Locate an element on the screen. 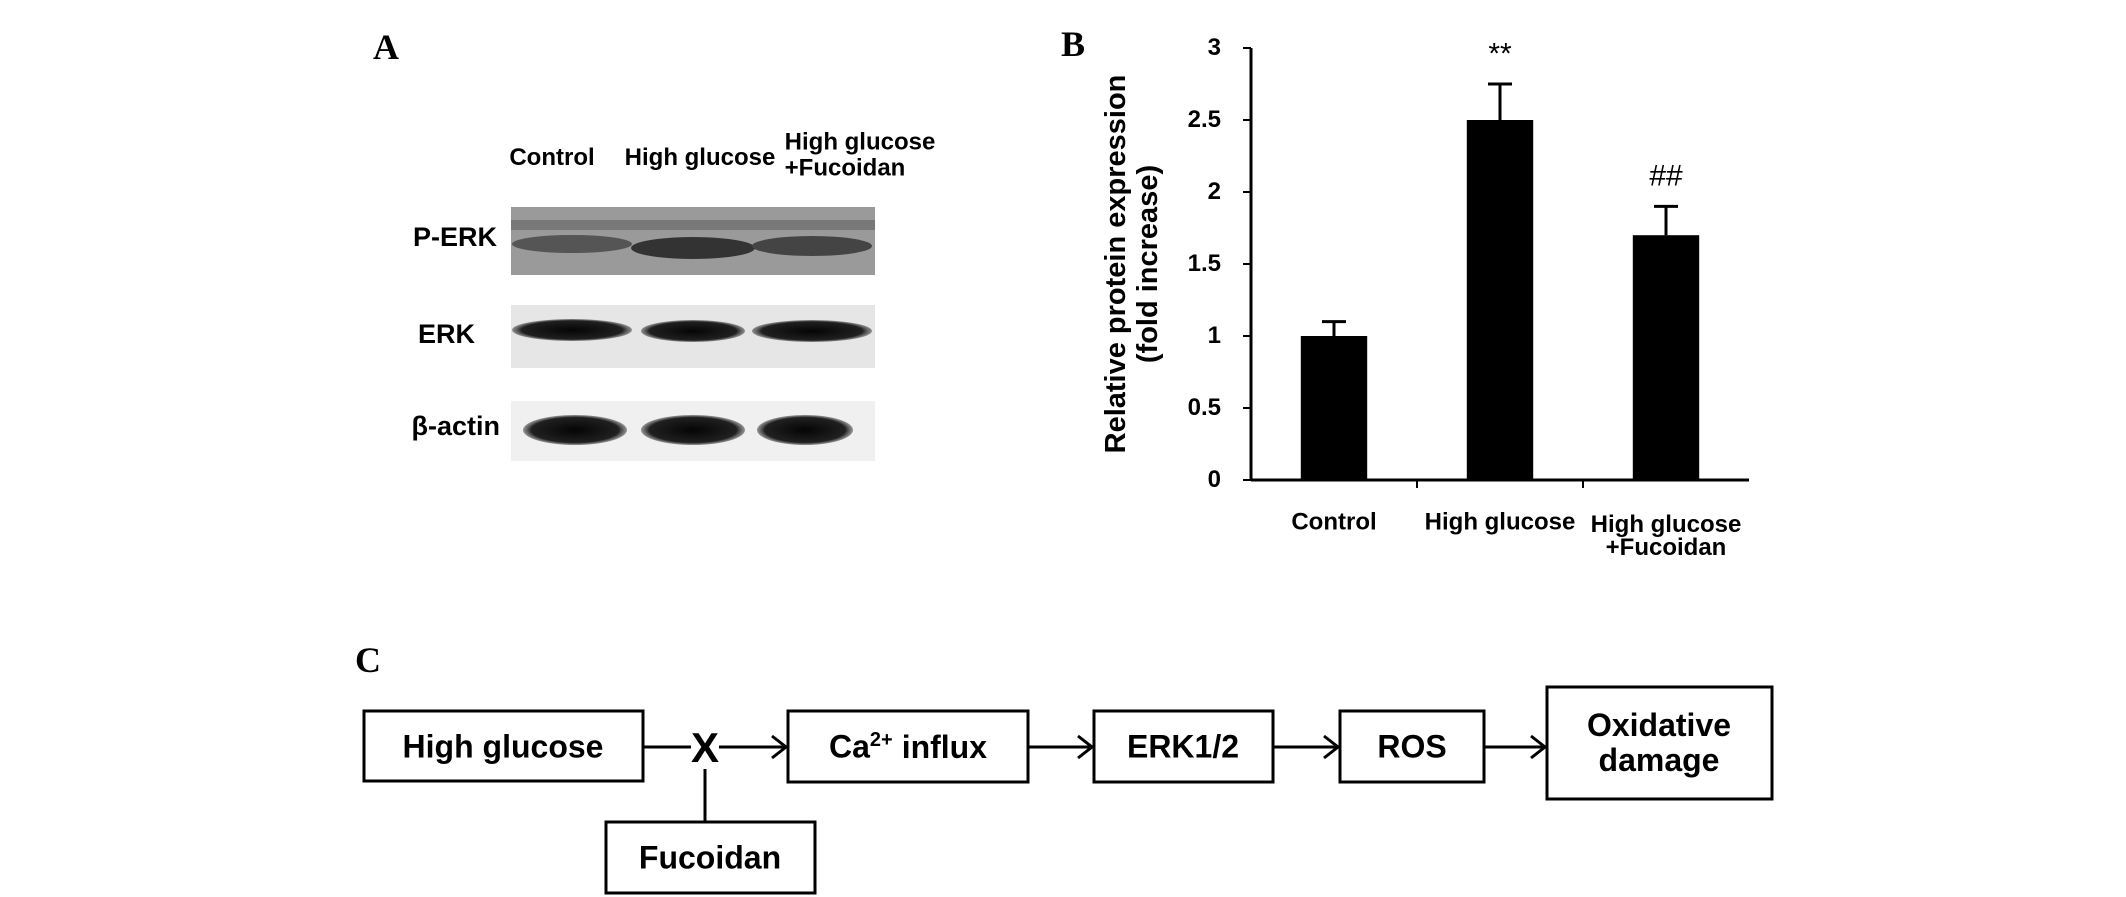  row-label: ERK is located at coordinates (446, 334).